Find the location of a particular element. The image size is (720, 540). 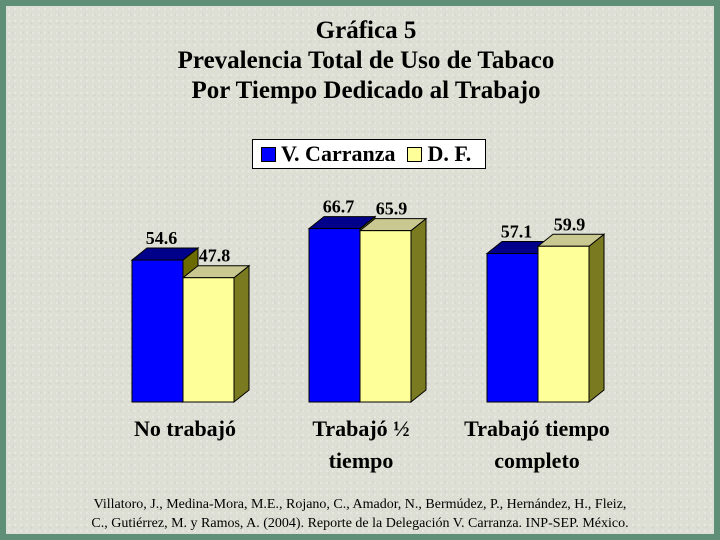

legend-swatch-df is located at coordinates (415, 154).